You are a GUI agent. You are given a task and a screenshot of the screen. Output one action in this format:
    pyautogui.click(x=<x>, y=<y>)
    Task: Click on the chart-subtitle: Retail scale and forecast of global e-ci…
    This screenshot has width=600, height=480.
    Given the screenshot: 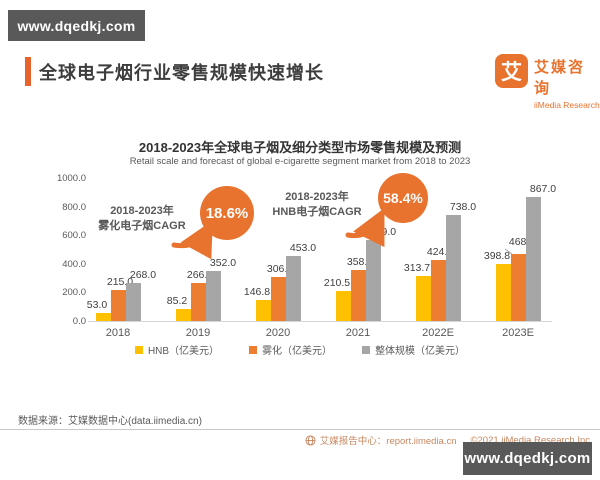 What is the action you would take?
    pyautogui.click(x=300, y=161)
    